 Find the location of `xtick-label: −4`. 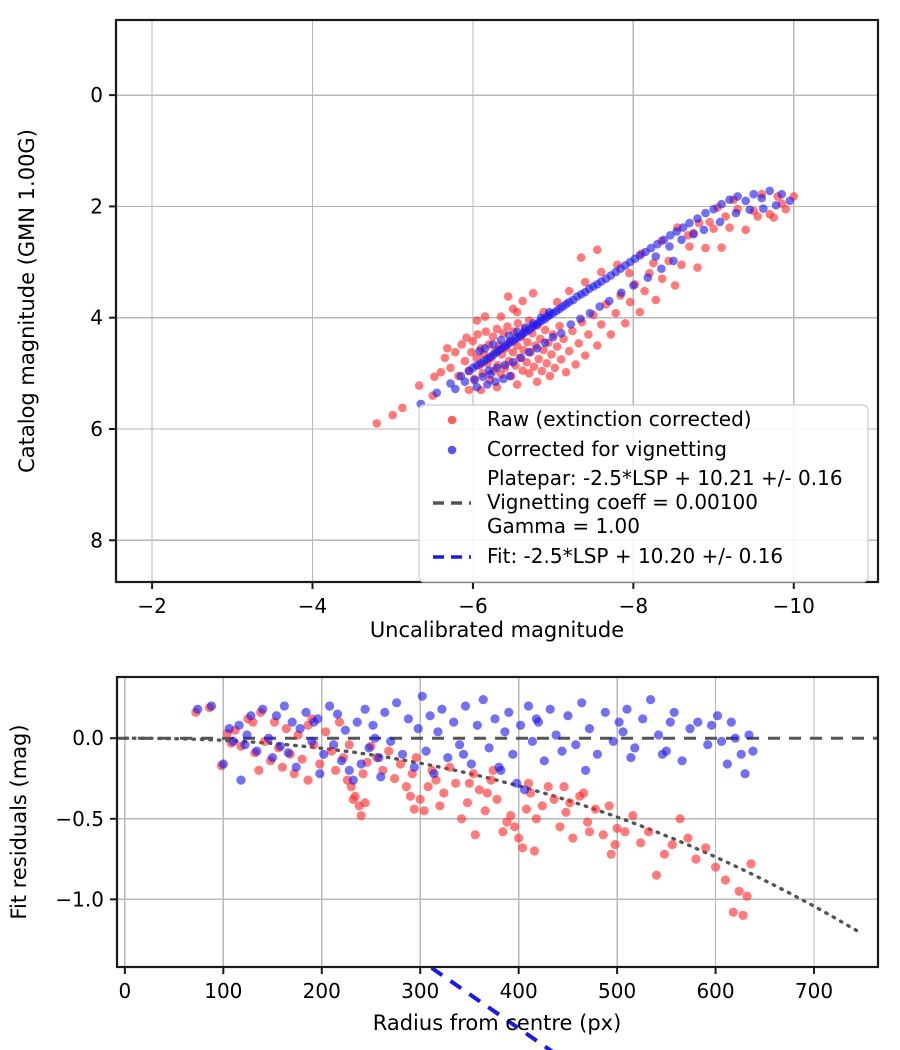

xtick-label: −4 is located at coordinates (312, 606).